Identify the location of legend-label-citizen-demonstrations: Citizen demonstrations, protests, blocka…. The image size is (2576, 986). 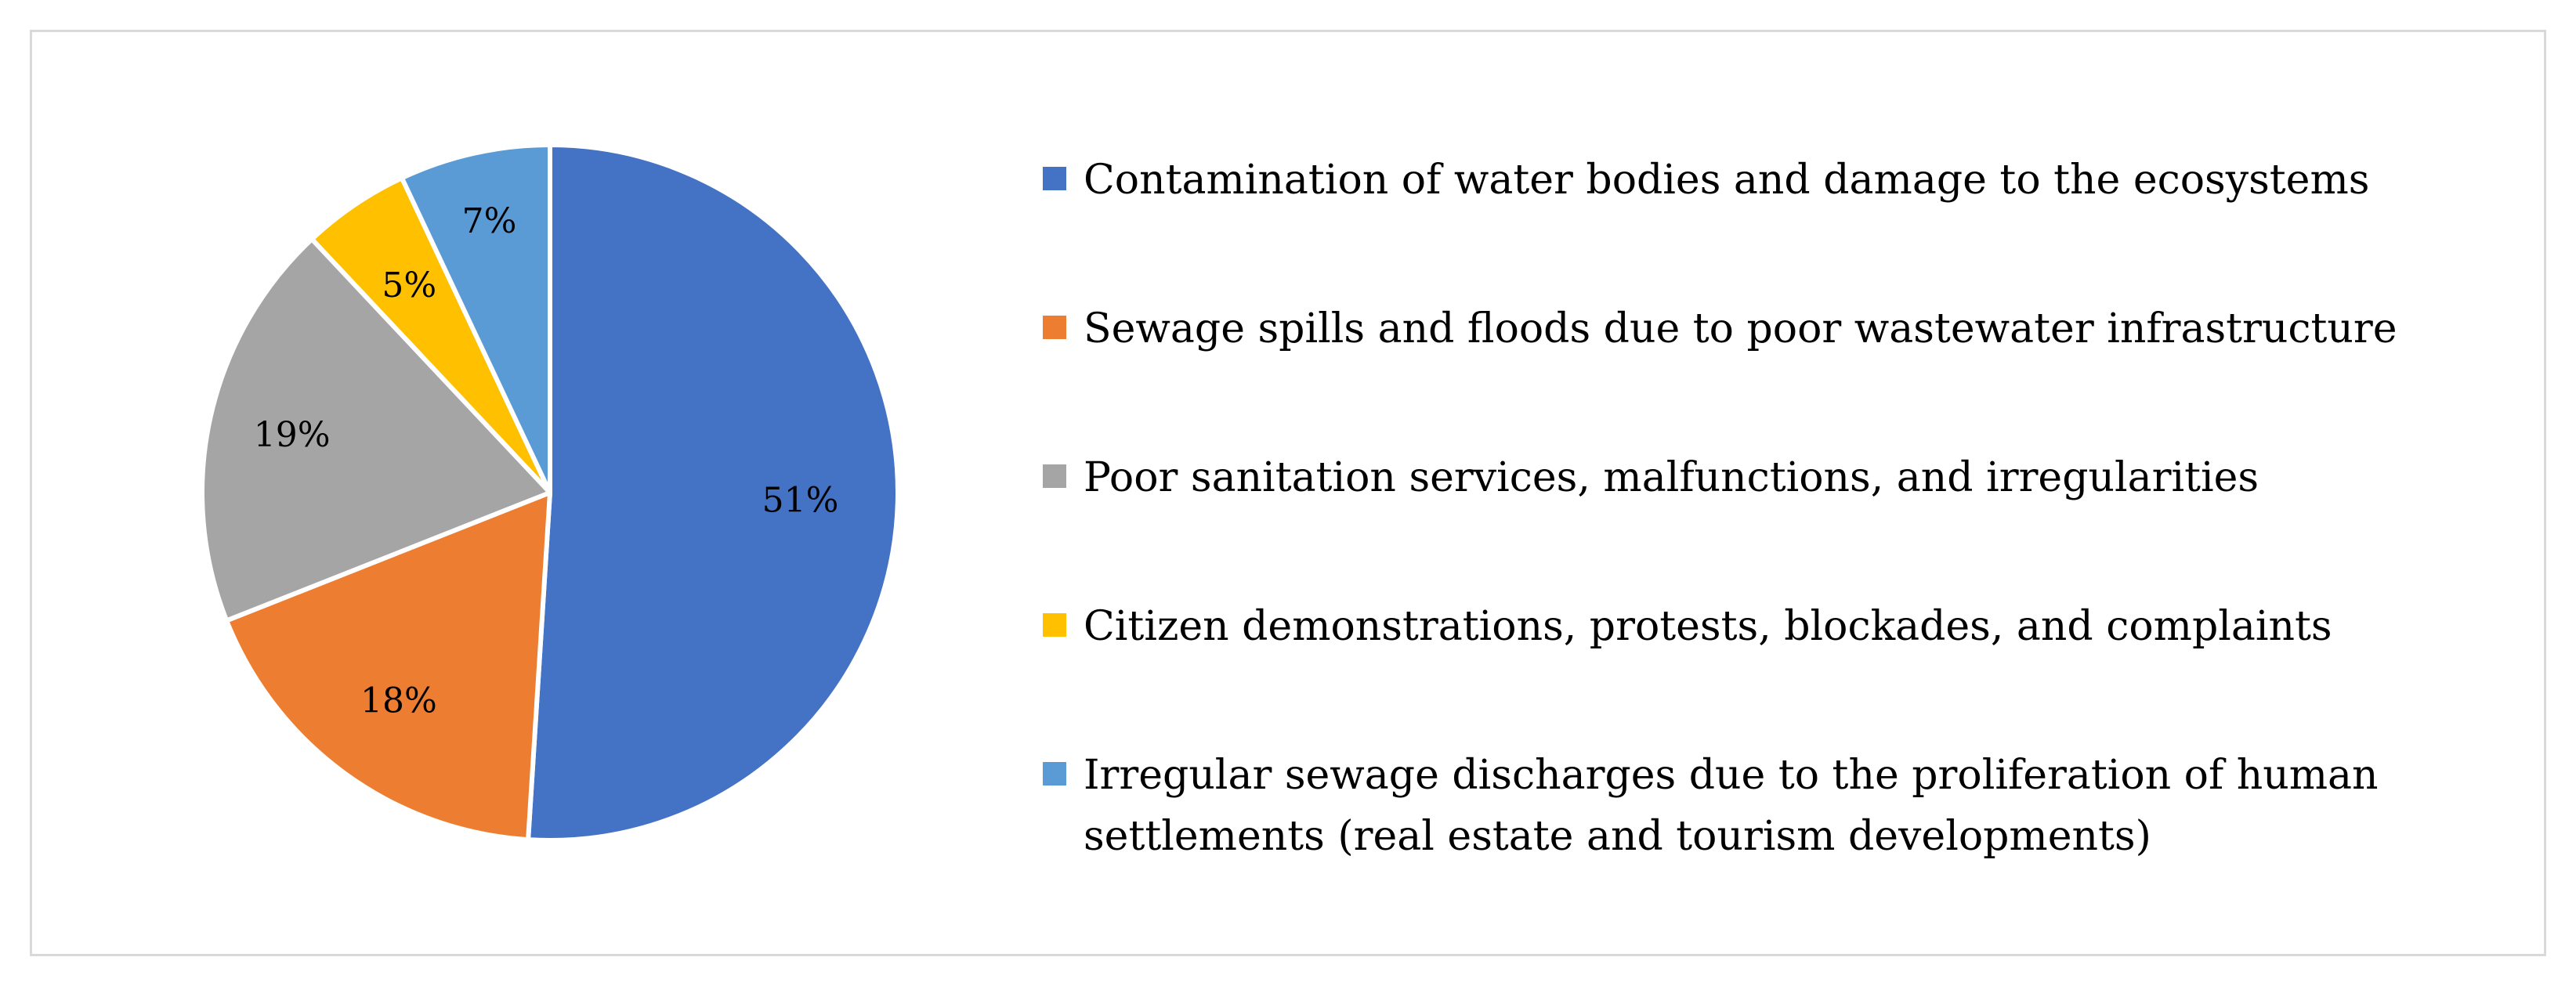
(1708, 626).